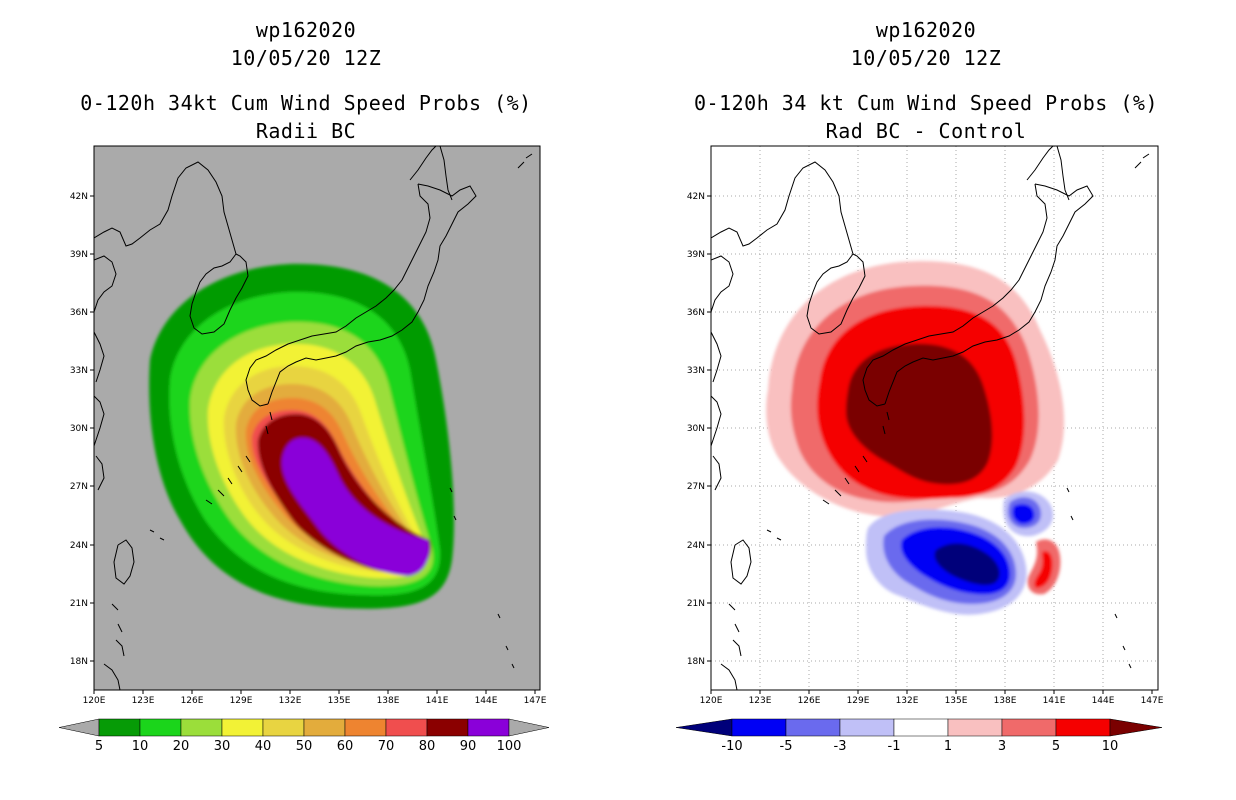 The width and height of the screenshot is (1236, 800). Describe the element at coordinates (386, 746) in the screenshot. I see `colorbar-label: 70` at that location.